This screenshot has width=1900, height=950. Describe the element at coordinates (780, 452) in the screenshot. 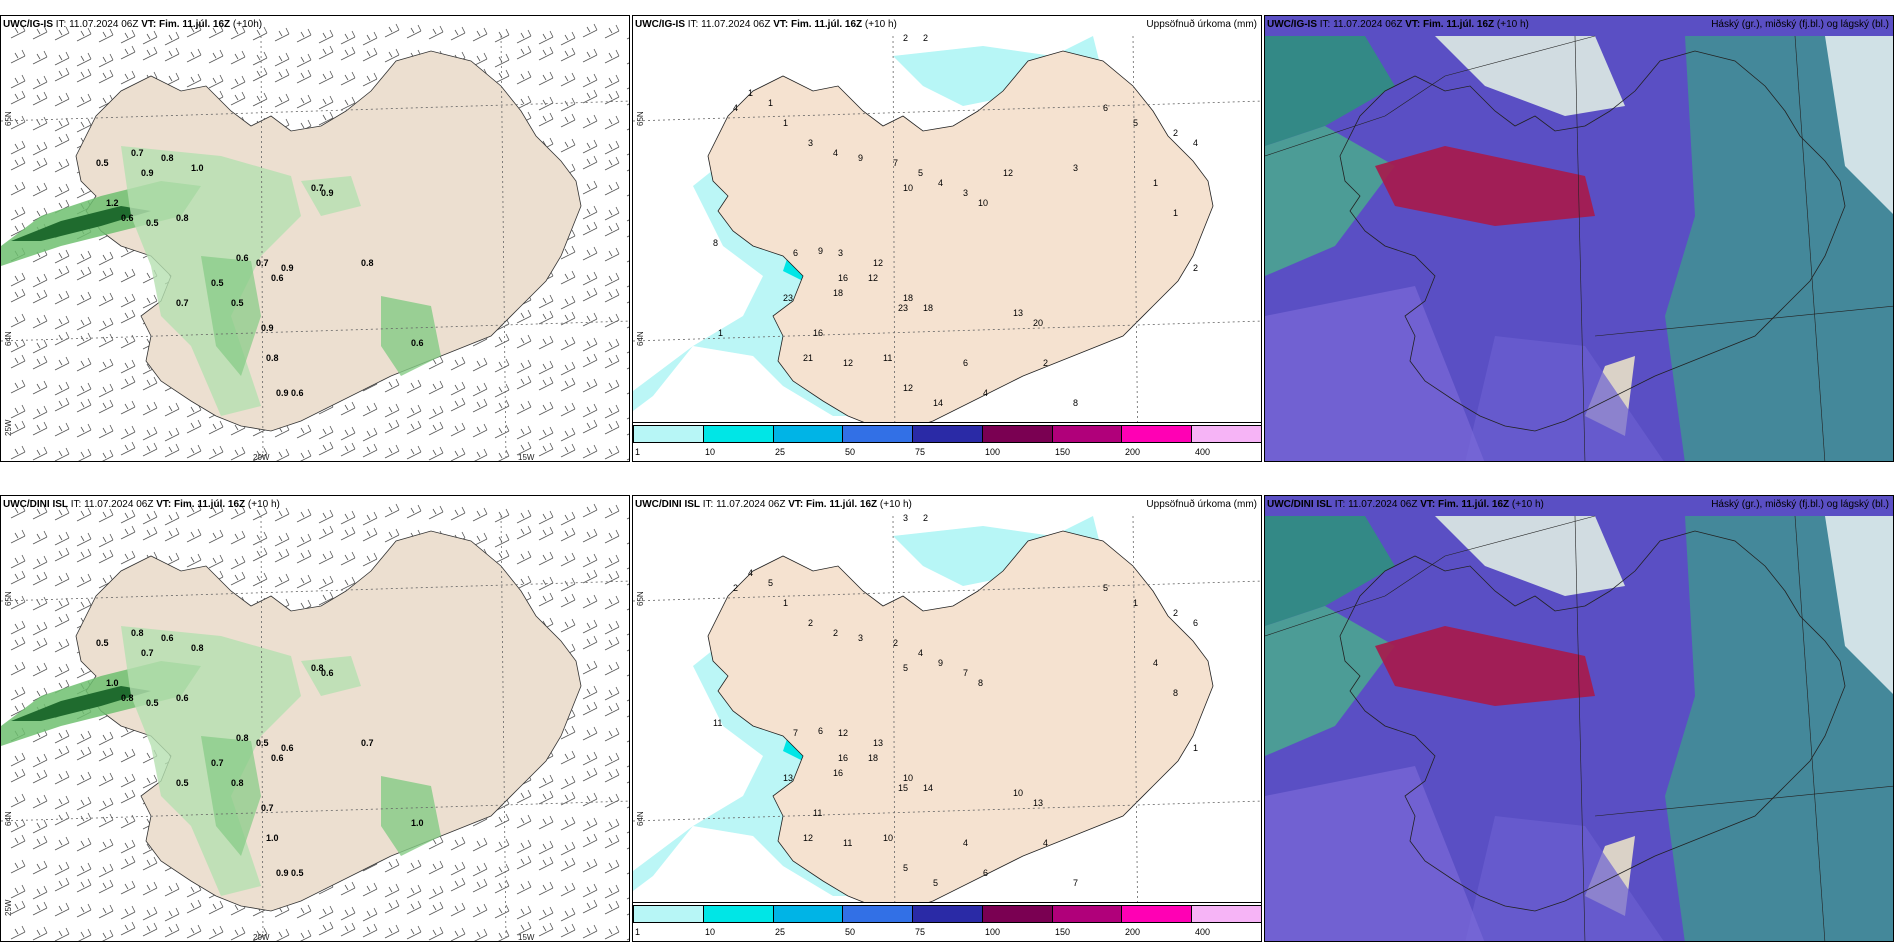

I see `colorbar-tick-label: 25` at that location.